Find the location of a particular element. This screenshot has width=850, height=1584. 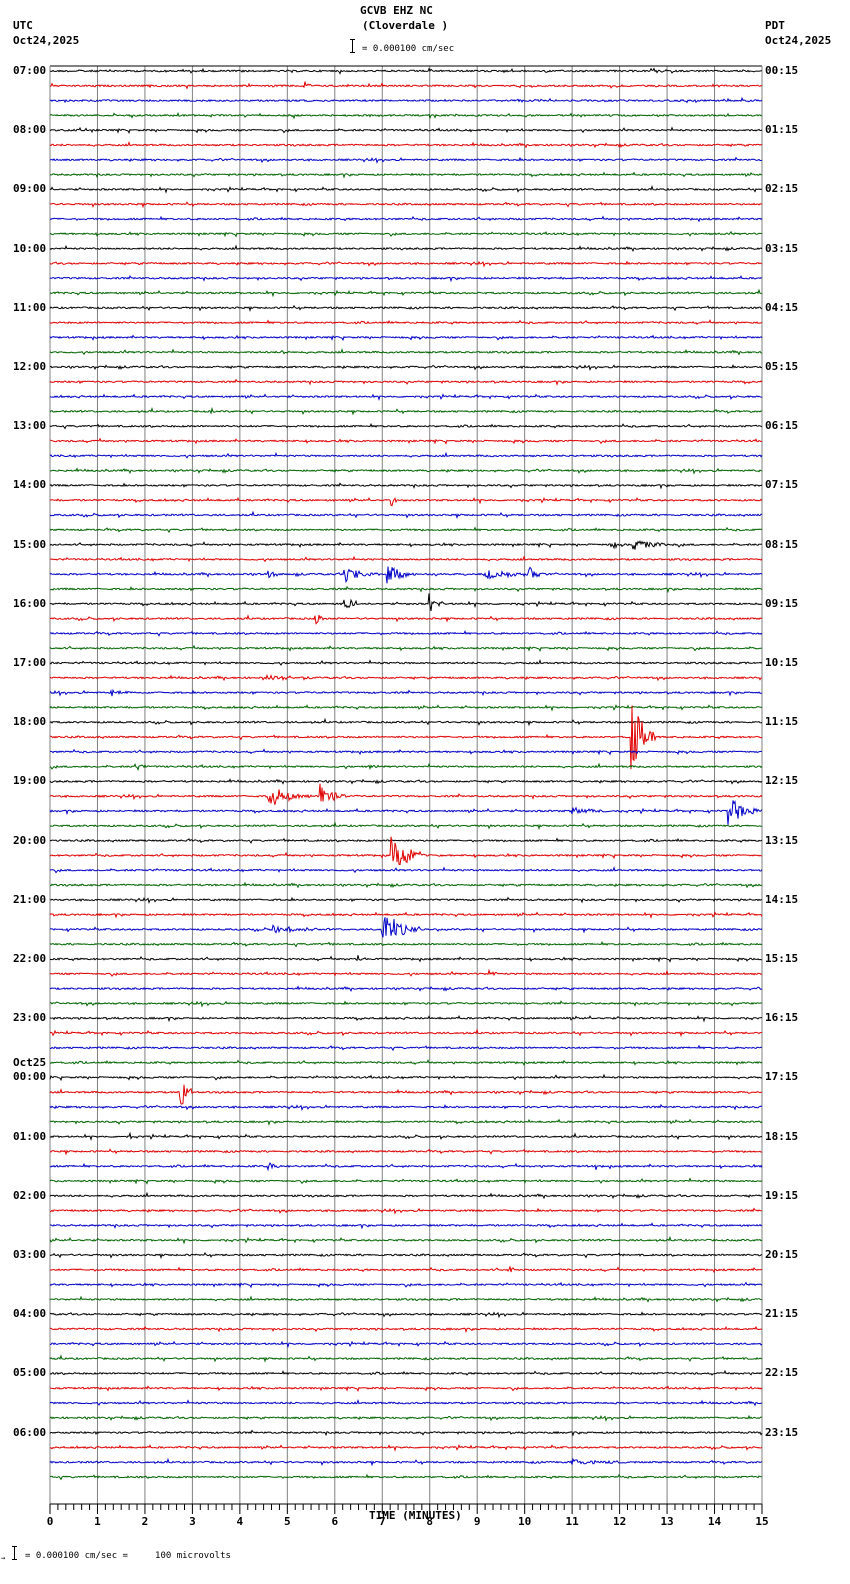

utc-hour-label: 07:00 is located at coordinates (30, 70).